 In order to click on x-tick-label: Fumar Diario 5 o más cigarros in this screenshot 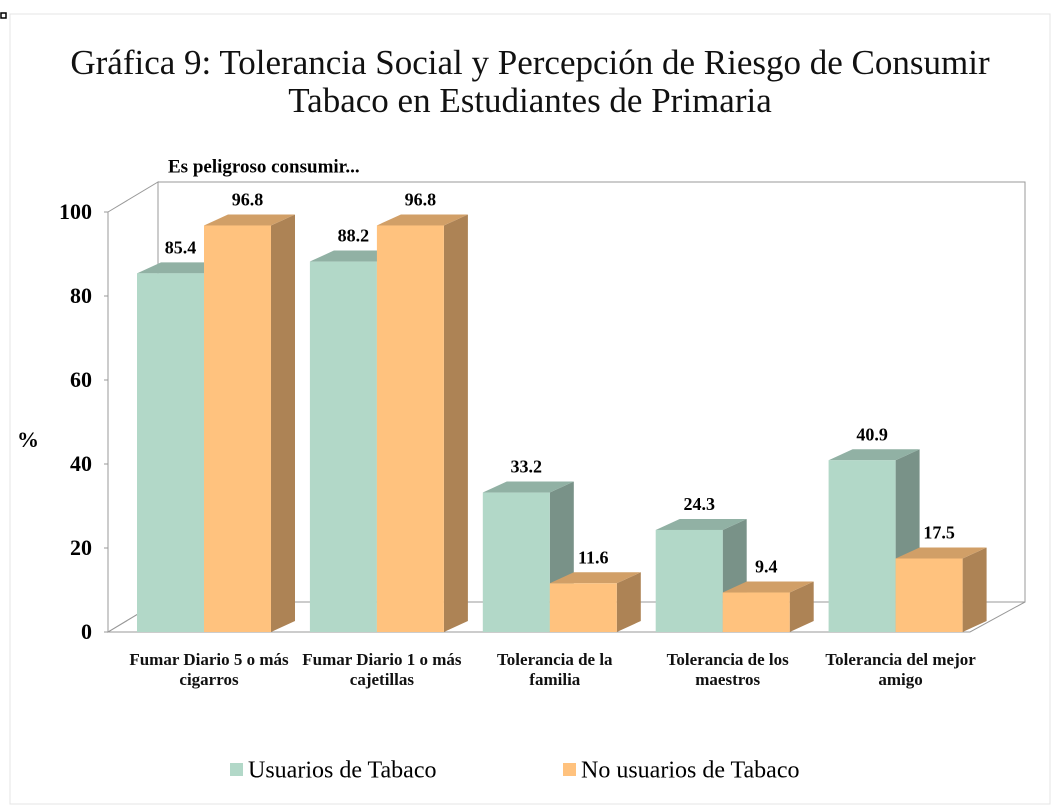, I will do `click(209, 669)`.